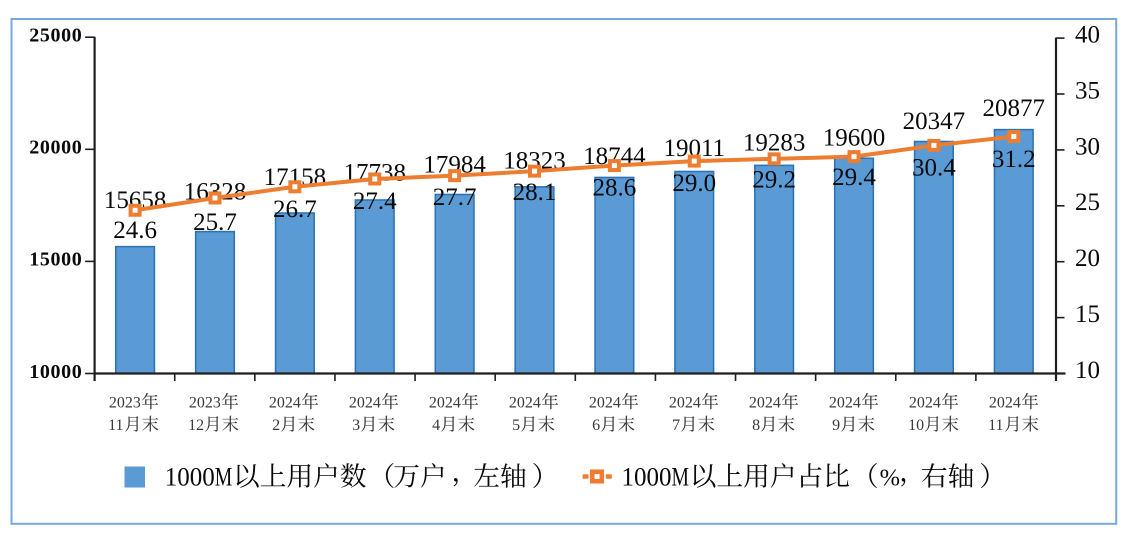  I want to click on svg-text: 25.7, so click(215, 222).